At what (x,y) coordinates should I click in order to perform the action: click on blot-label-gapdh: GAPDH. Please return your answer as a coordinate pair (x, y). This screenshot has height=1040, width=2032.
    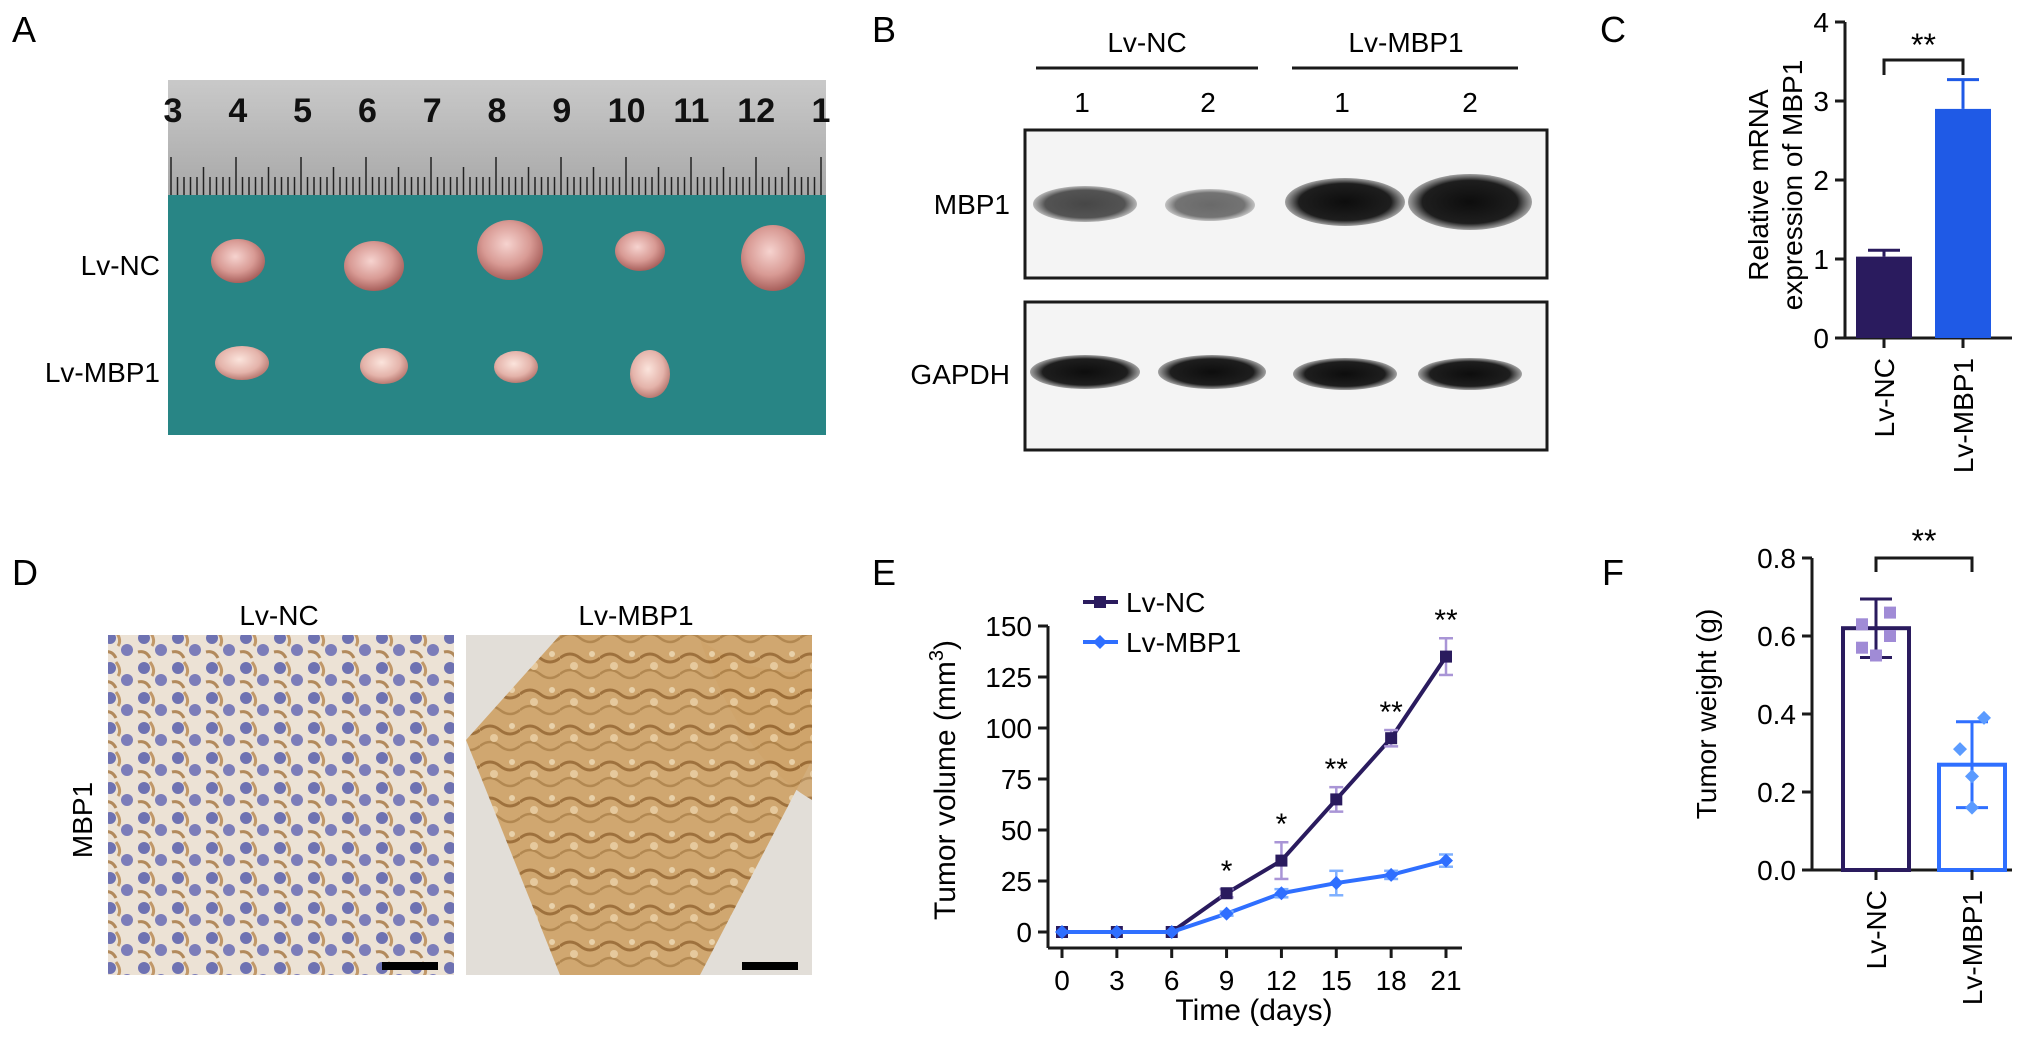
    Looking at the image, I should click on (960, 374).